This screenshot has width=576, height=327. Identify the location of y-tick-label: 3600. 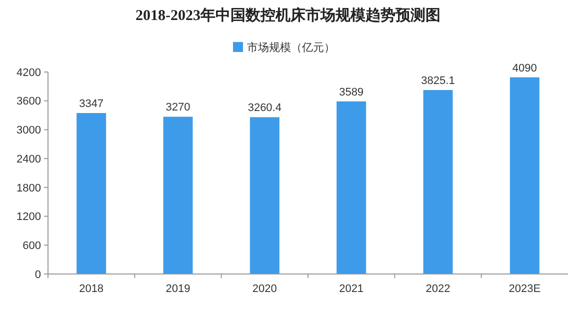
(28, 102).